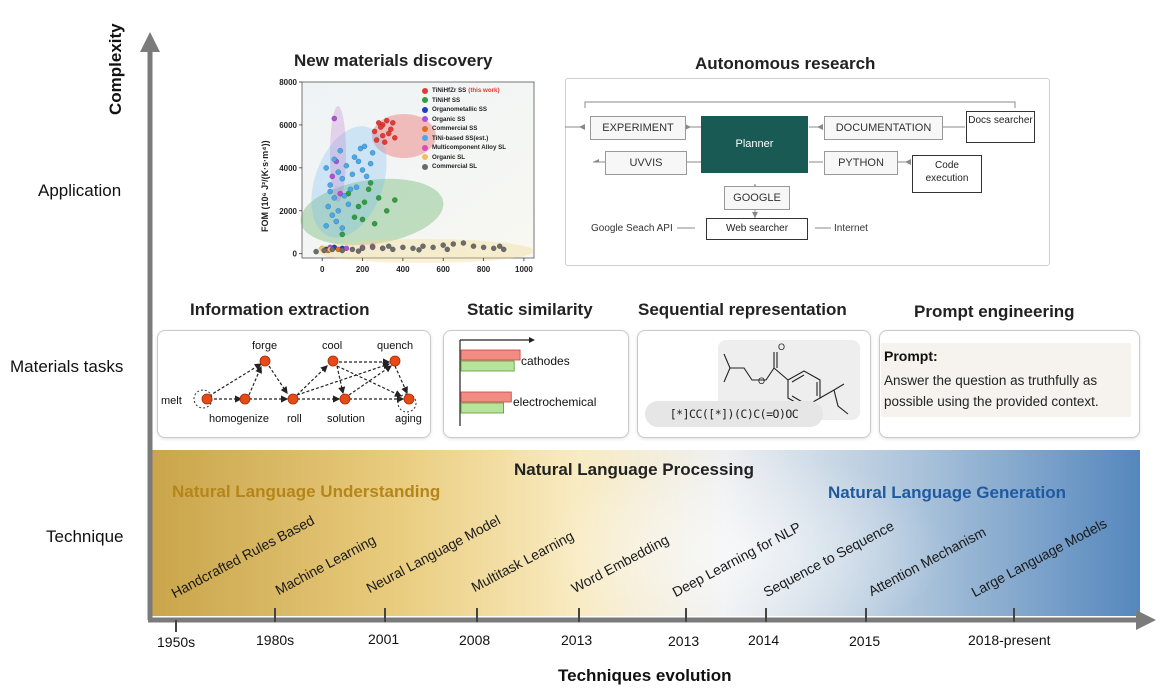 The height and width of the screenshot is (696, 1165). I want to click on level-materials-tasks: Materials tasks, so click(67, 366).